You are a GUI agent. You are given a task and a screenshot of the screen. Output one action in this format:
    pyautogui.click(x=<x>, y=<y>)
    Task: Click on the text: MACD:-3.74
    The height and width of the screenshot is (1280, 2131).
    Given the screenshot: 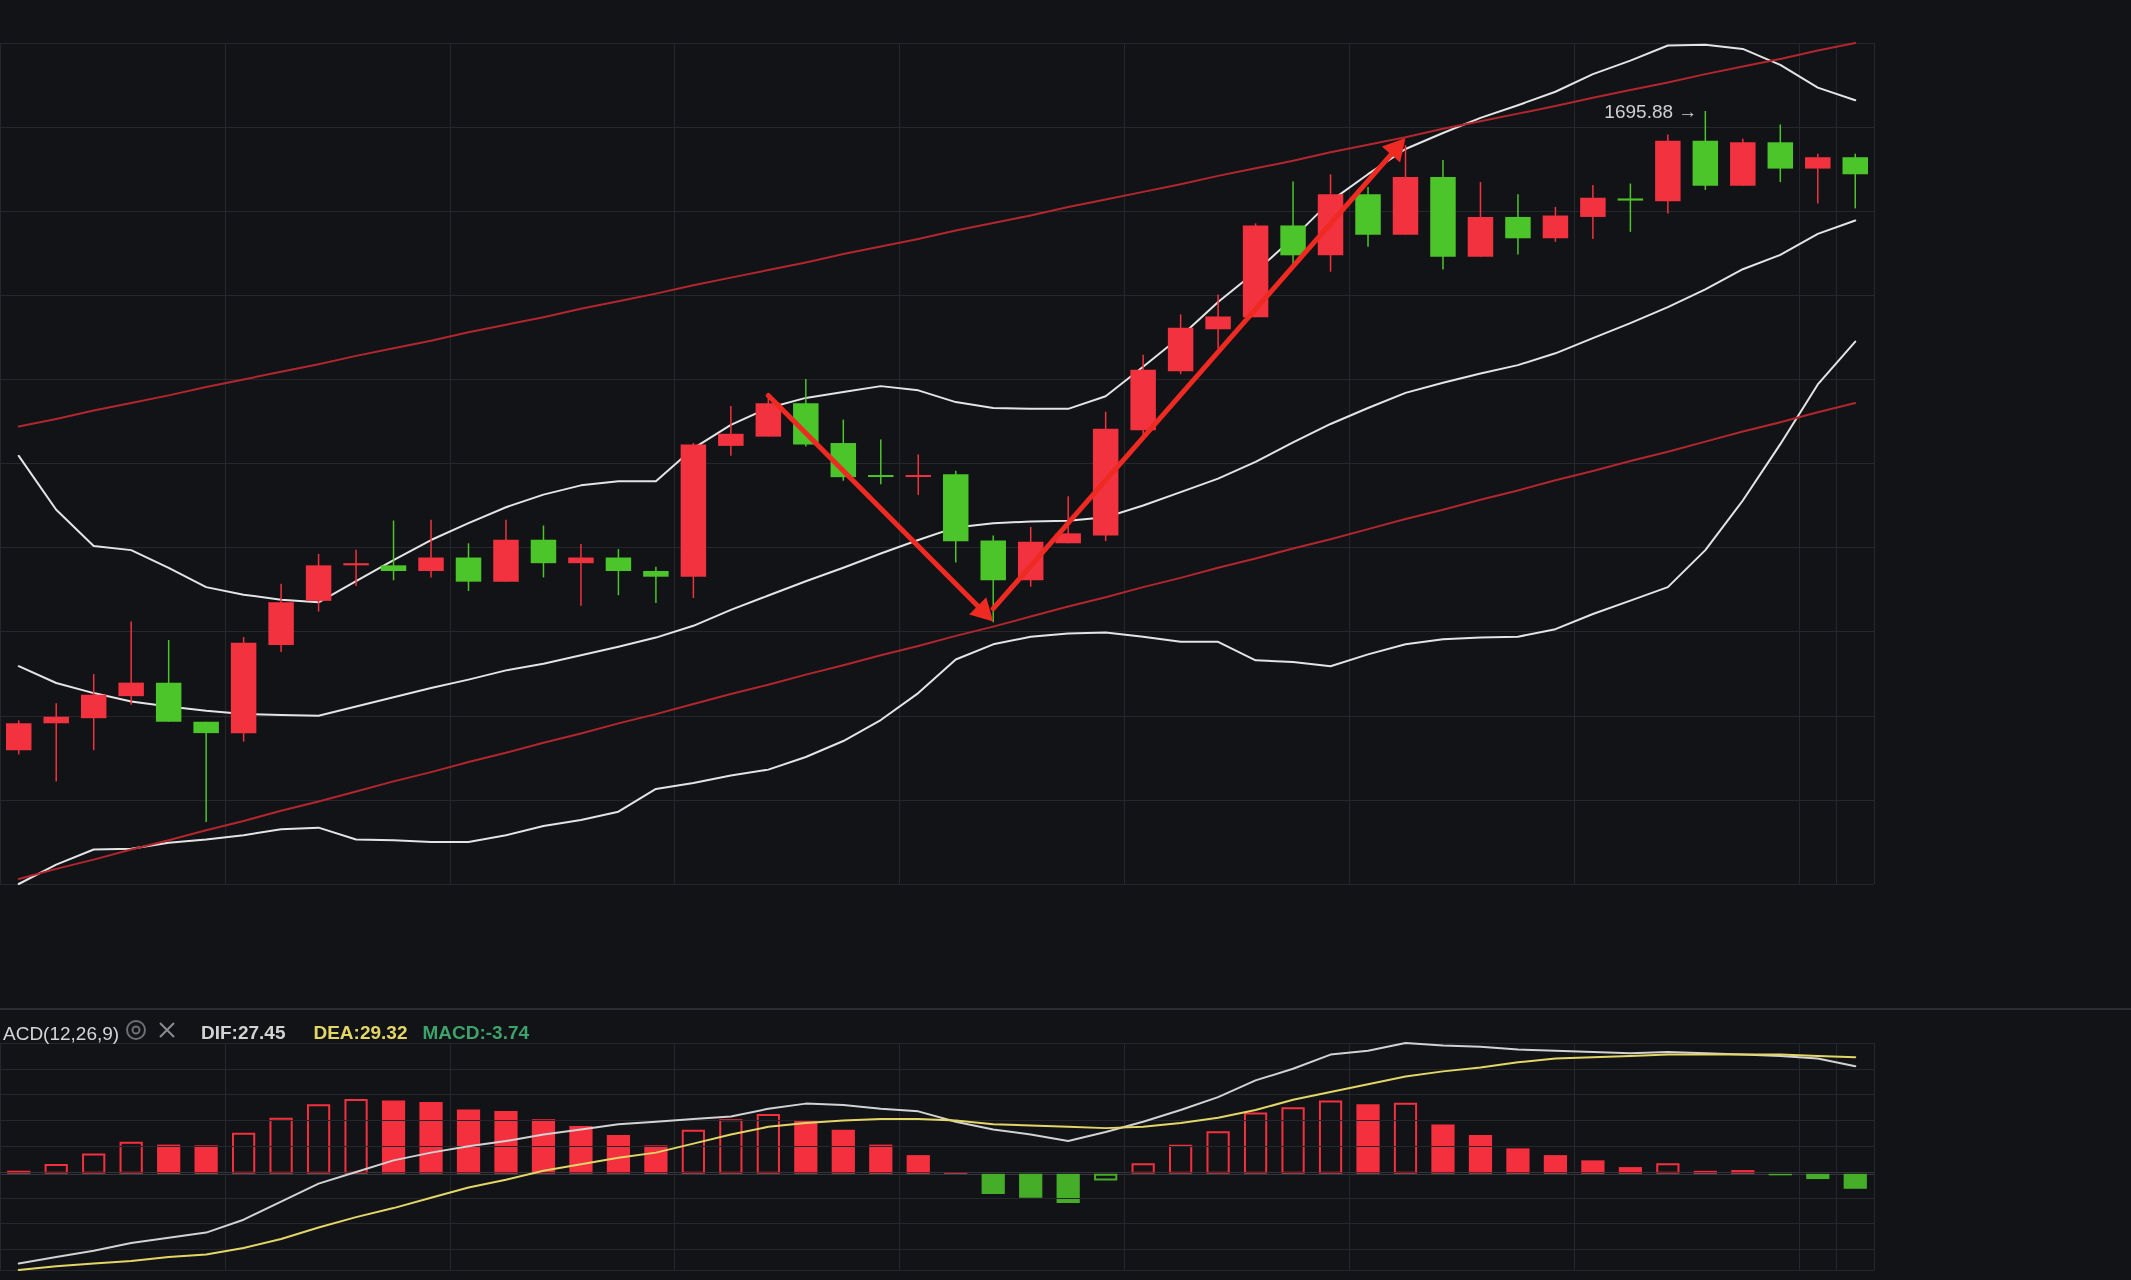 What is the action you would take?
    pyautogui.click(x=476, y=1032)
    